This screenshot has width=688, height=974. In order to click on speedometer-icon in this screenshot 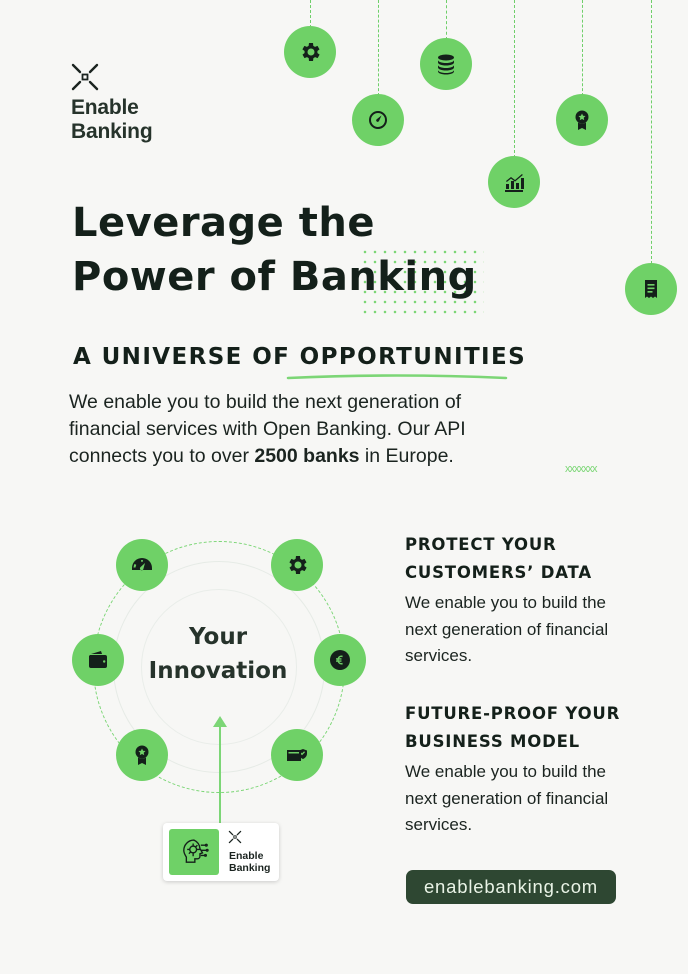, I will do `click(142, 565)`.